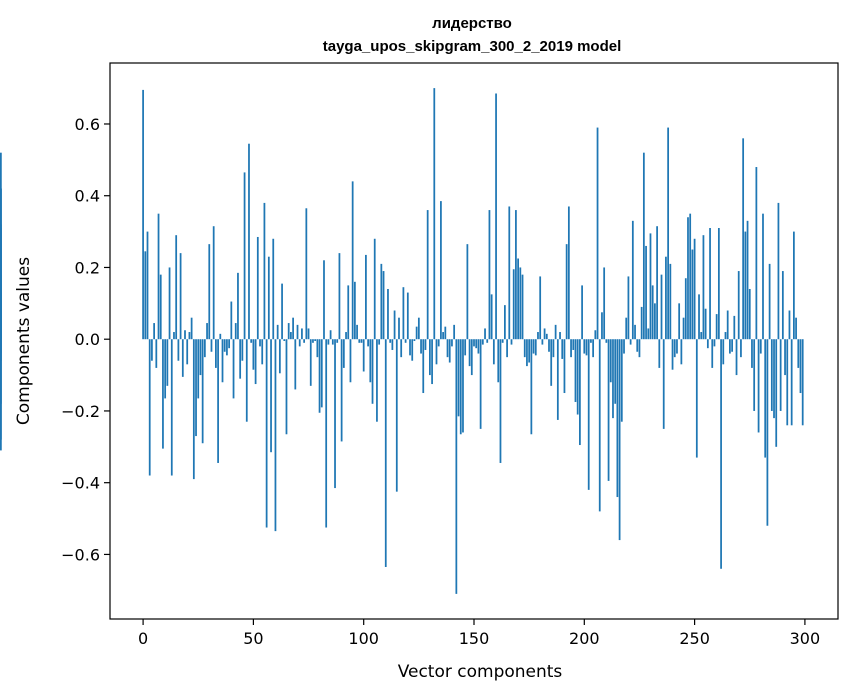  Describe the element at coordinates (24, 341) in the screenshot. I see `y-axis-label: Components values` at that location.